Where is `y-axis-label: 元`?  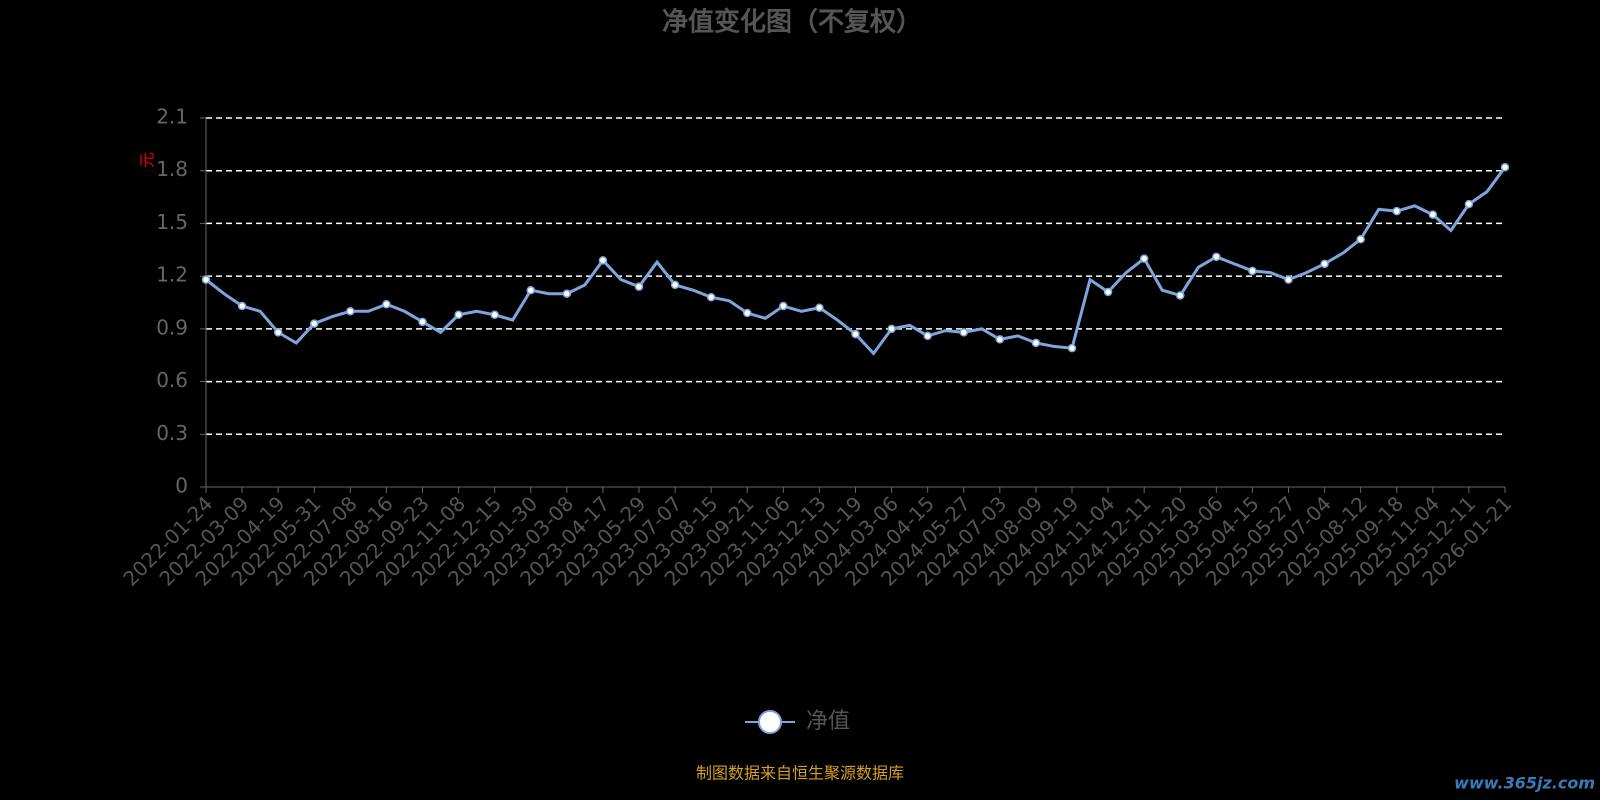 y-axis-label: 元 is located at coordinates (147, 160).